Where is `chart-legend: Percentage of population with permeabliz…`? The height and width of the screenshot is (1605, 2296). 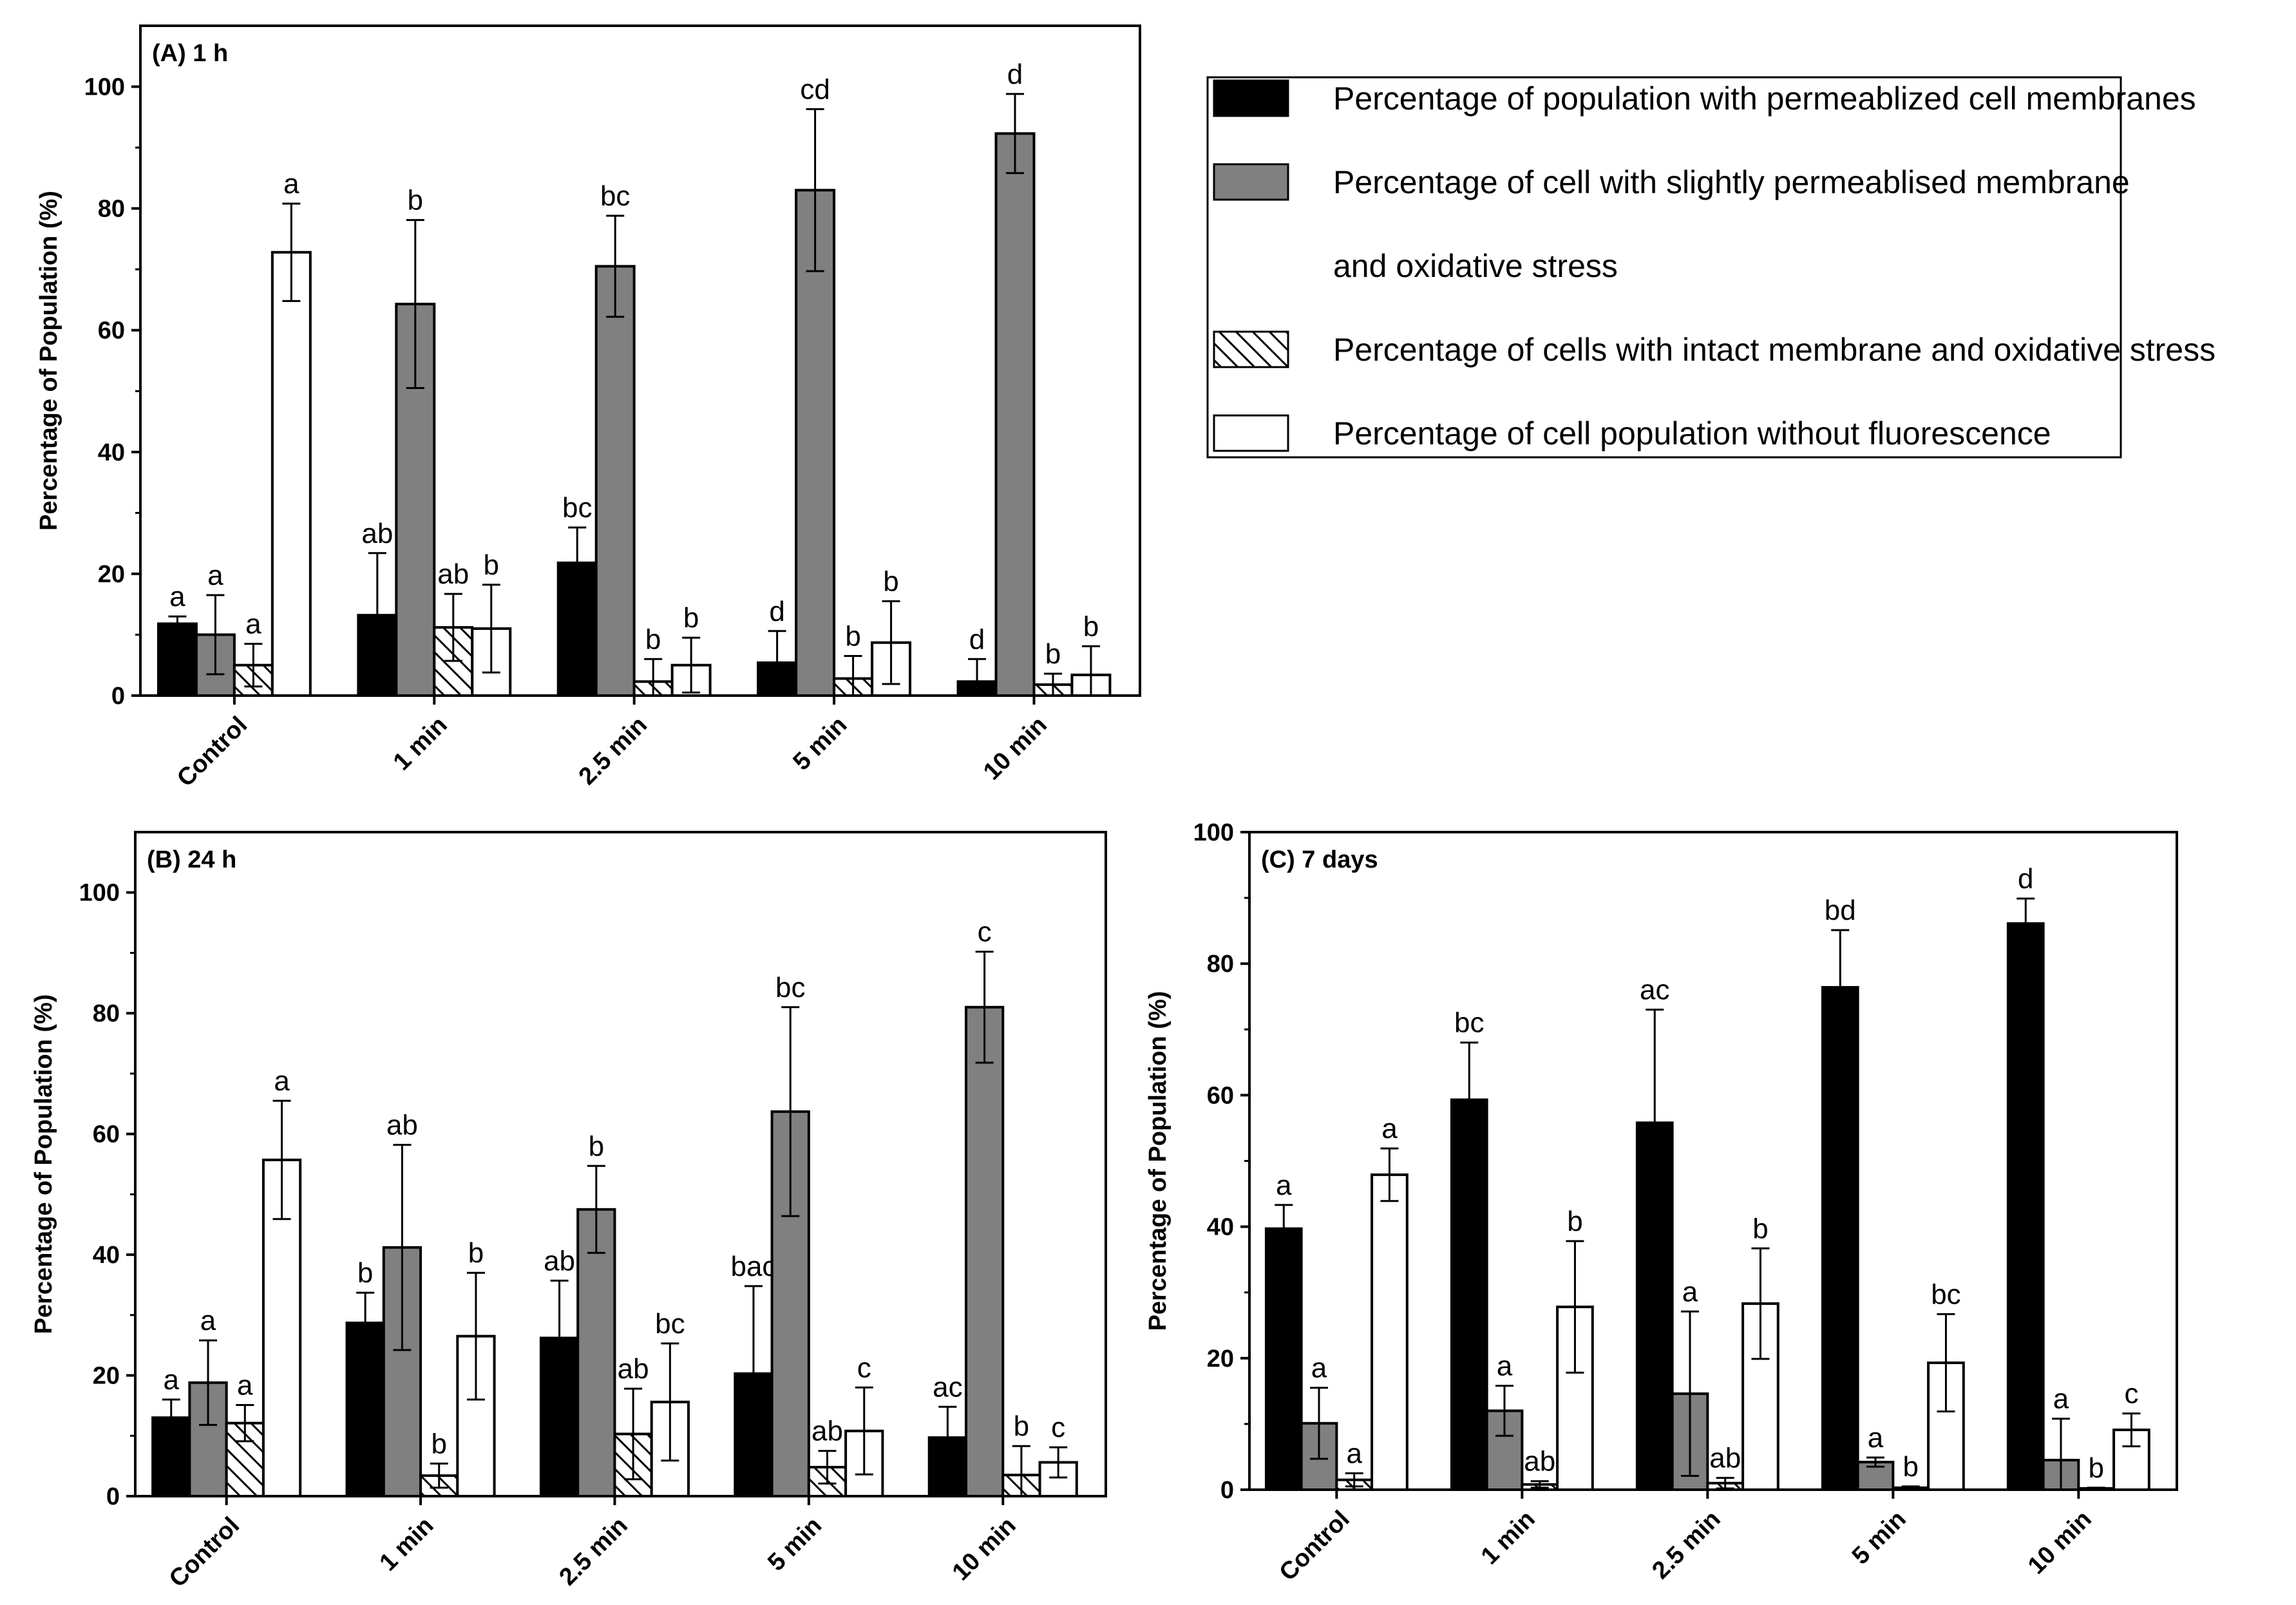 chart-legend: Percentage of population with permeabliz… is located at coordinates (1710, 268).